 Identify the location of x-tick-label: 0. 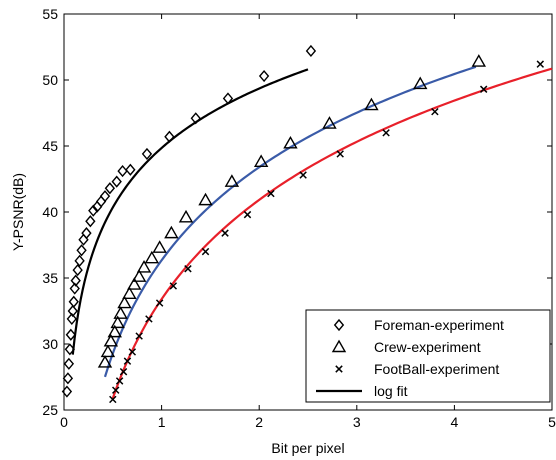
(64, 422).